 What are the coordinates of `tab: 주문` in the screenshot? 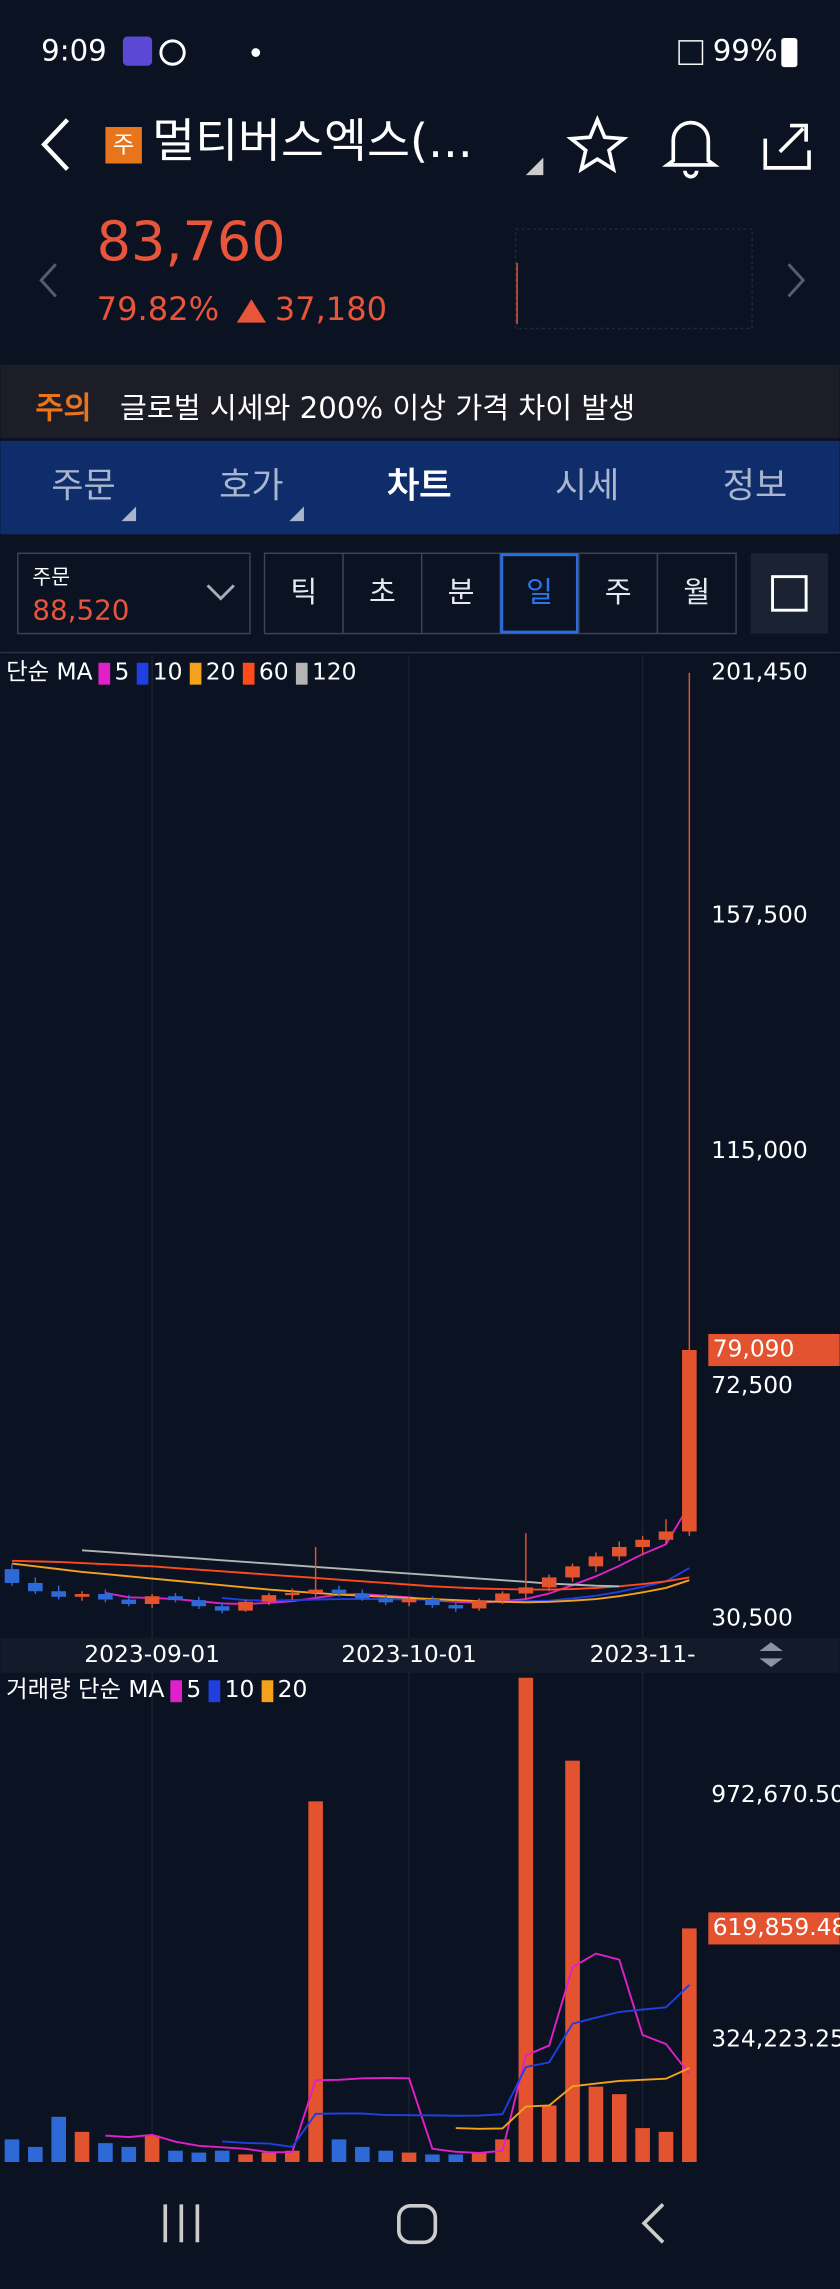 It's located at (83, 486).